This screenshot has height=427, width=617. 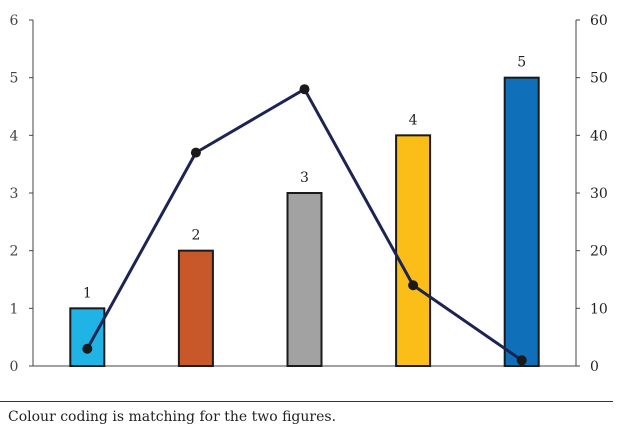 What do you see at coordinates (413, 120) in the screenshot?
I see `bar-data-label: 4` at bounding box center [413, 120].